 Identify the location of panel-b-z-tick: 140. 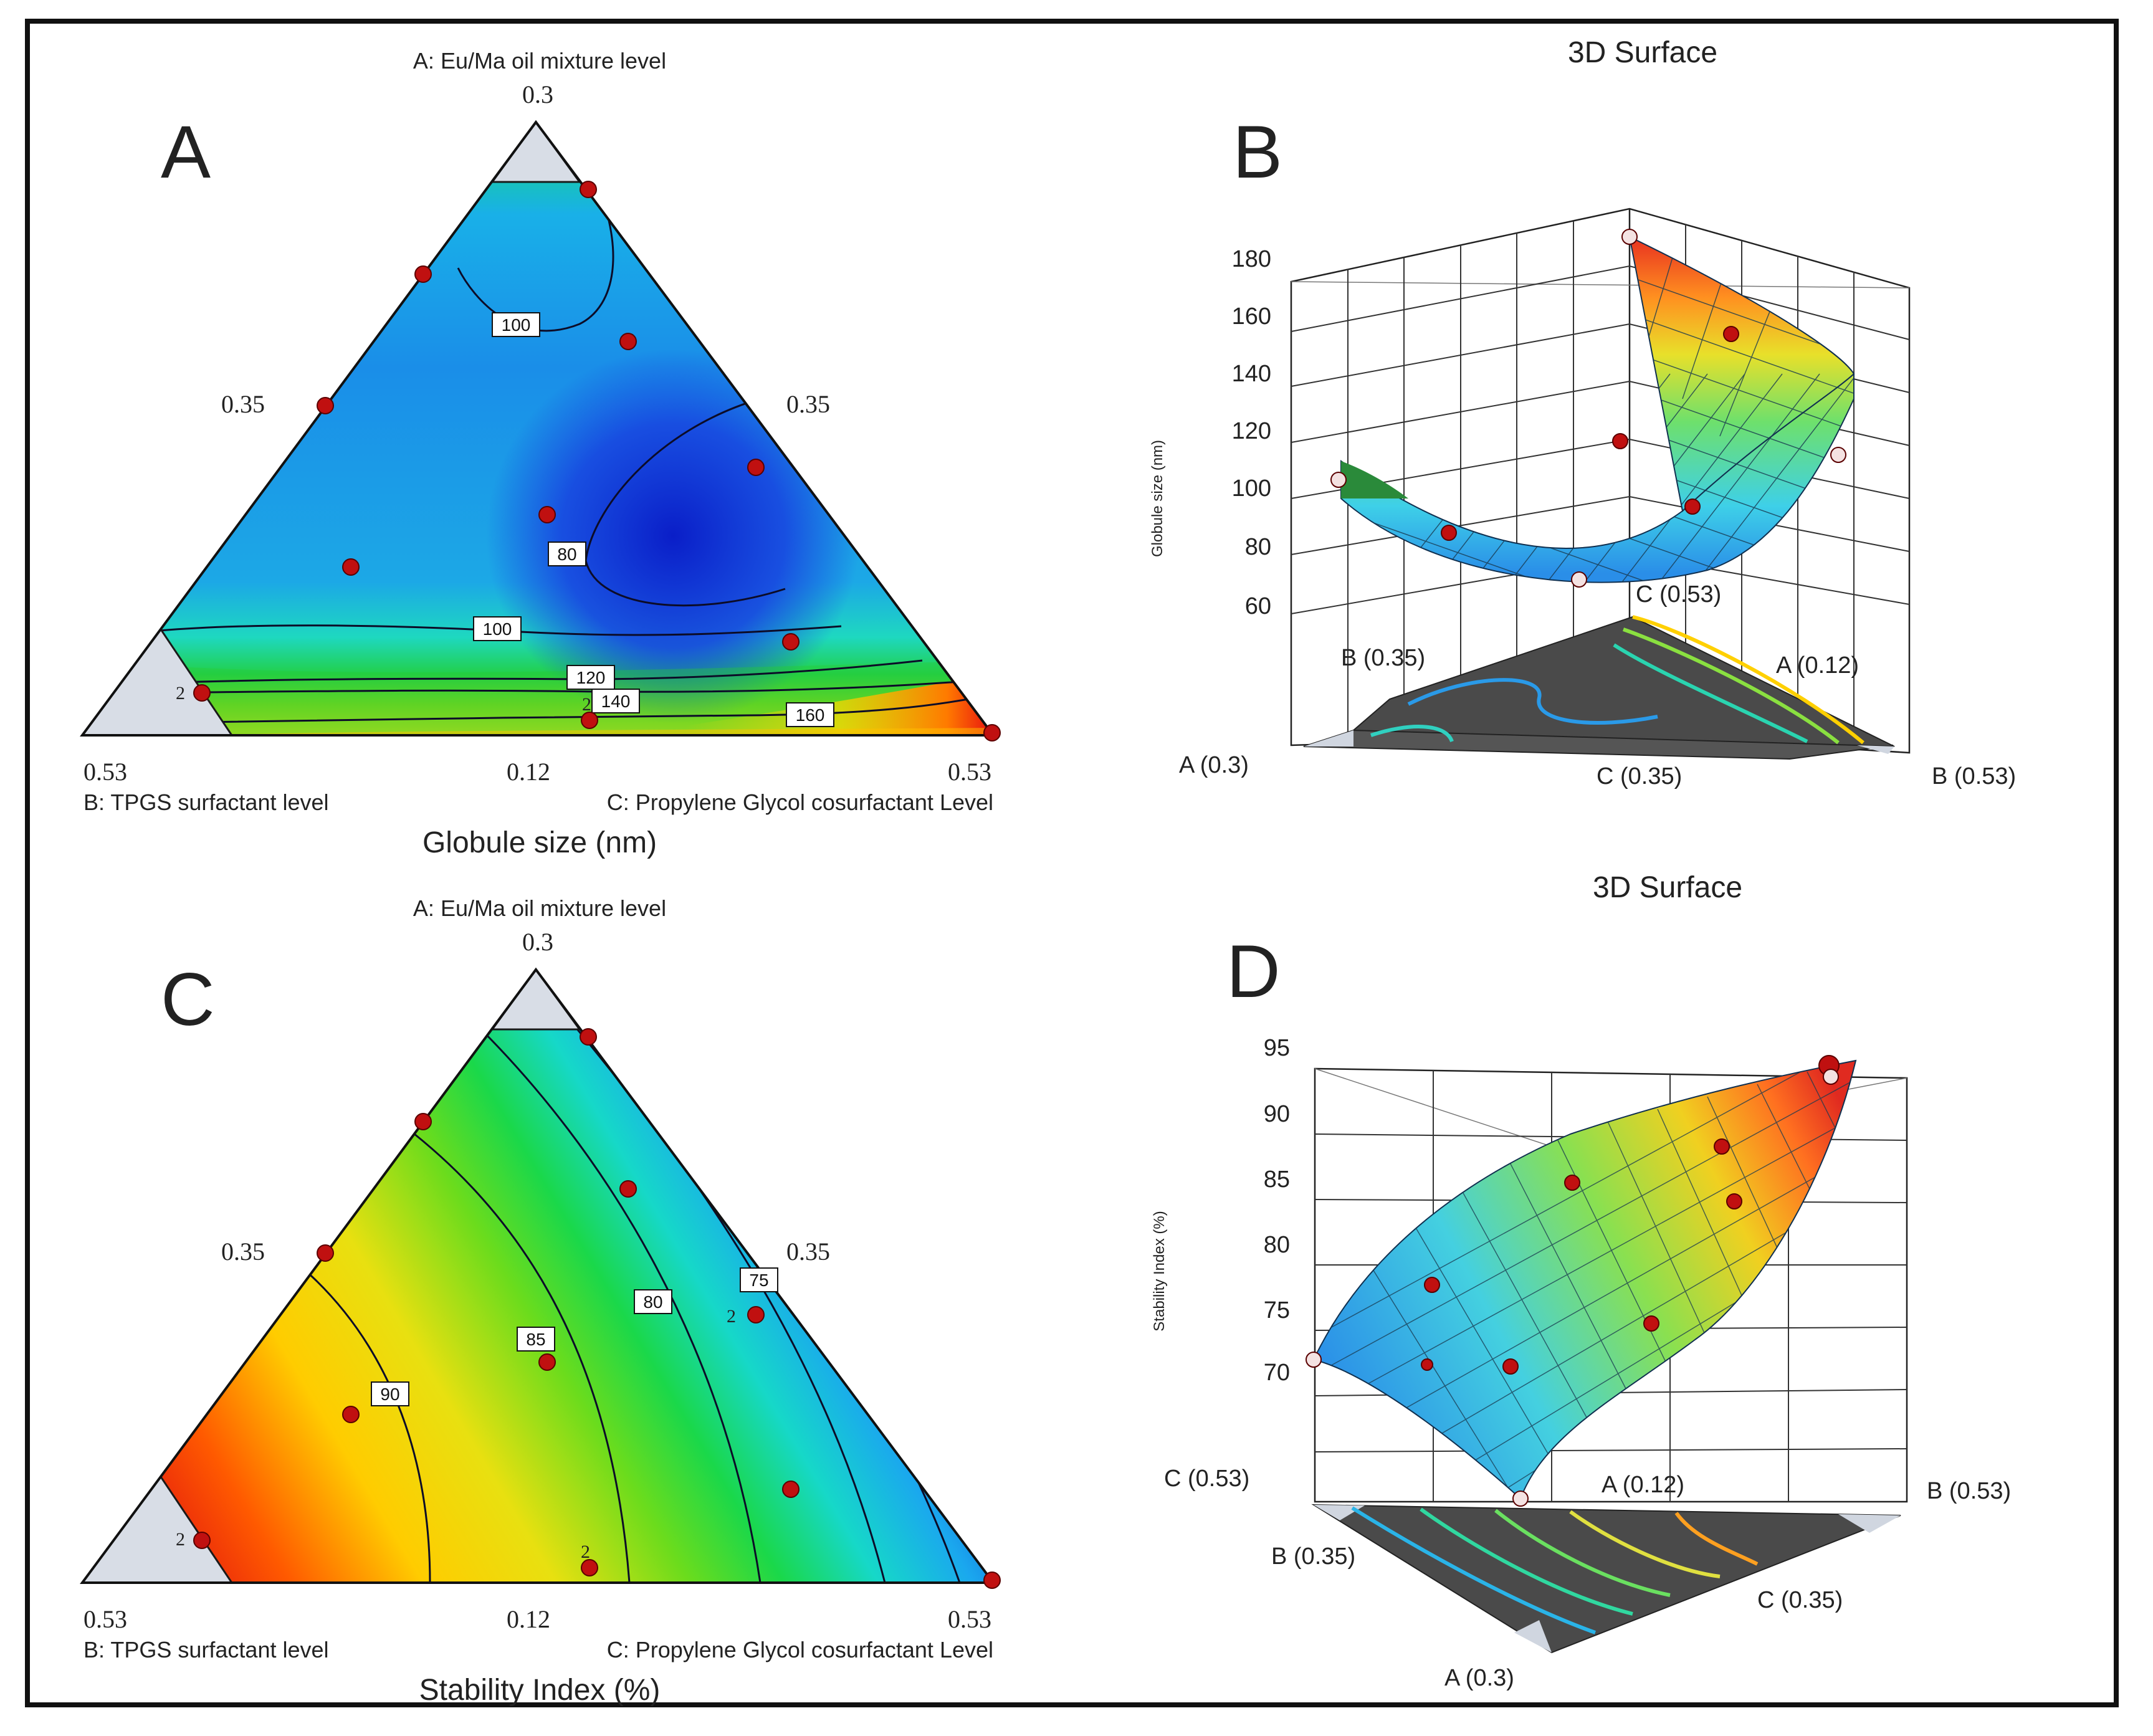
(1252, 374).